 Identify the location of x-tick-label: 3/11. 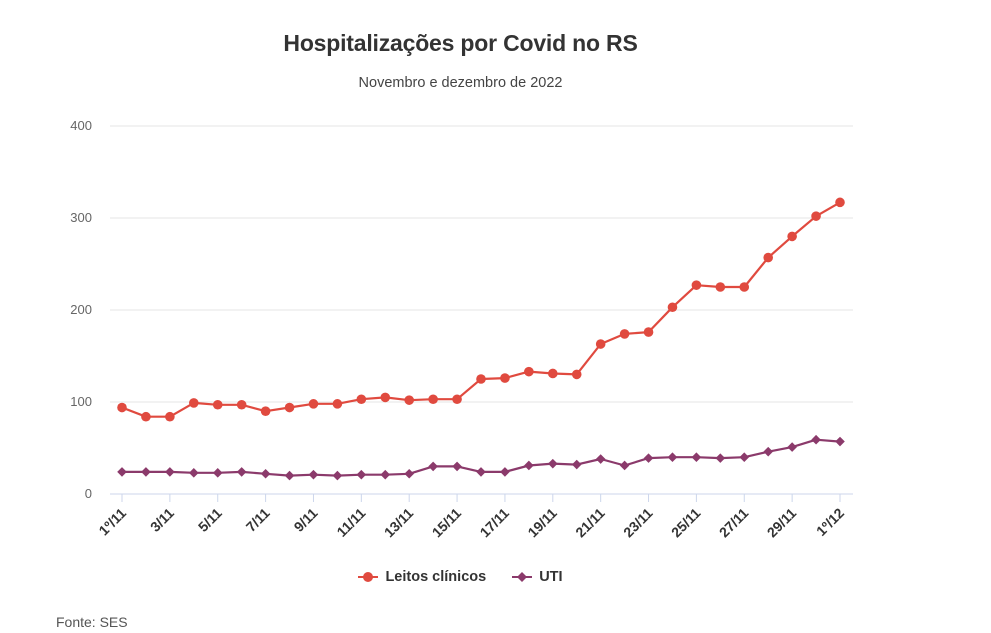
(162, 520).